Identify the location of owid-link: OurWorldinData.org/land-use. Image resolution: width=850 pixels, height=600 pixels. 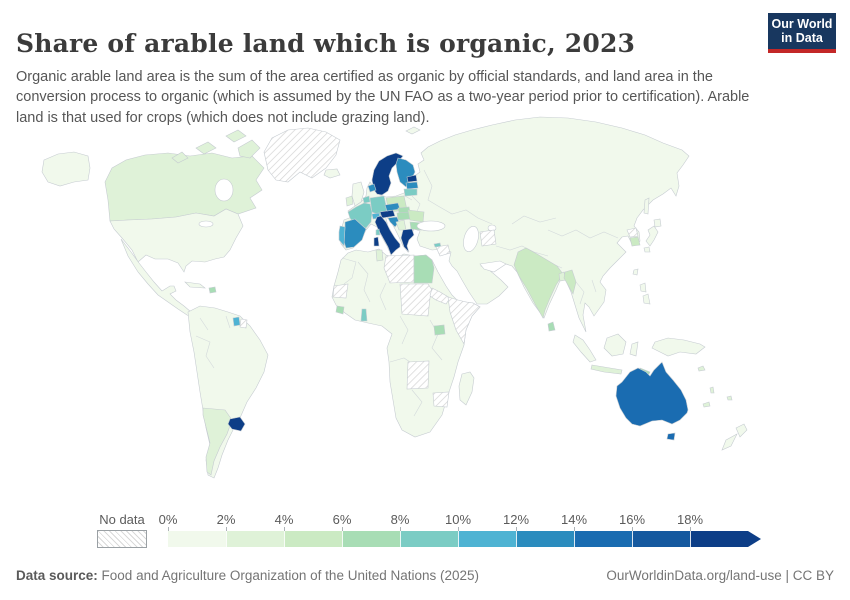
(694, 575).